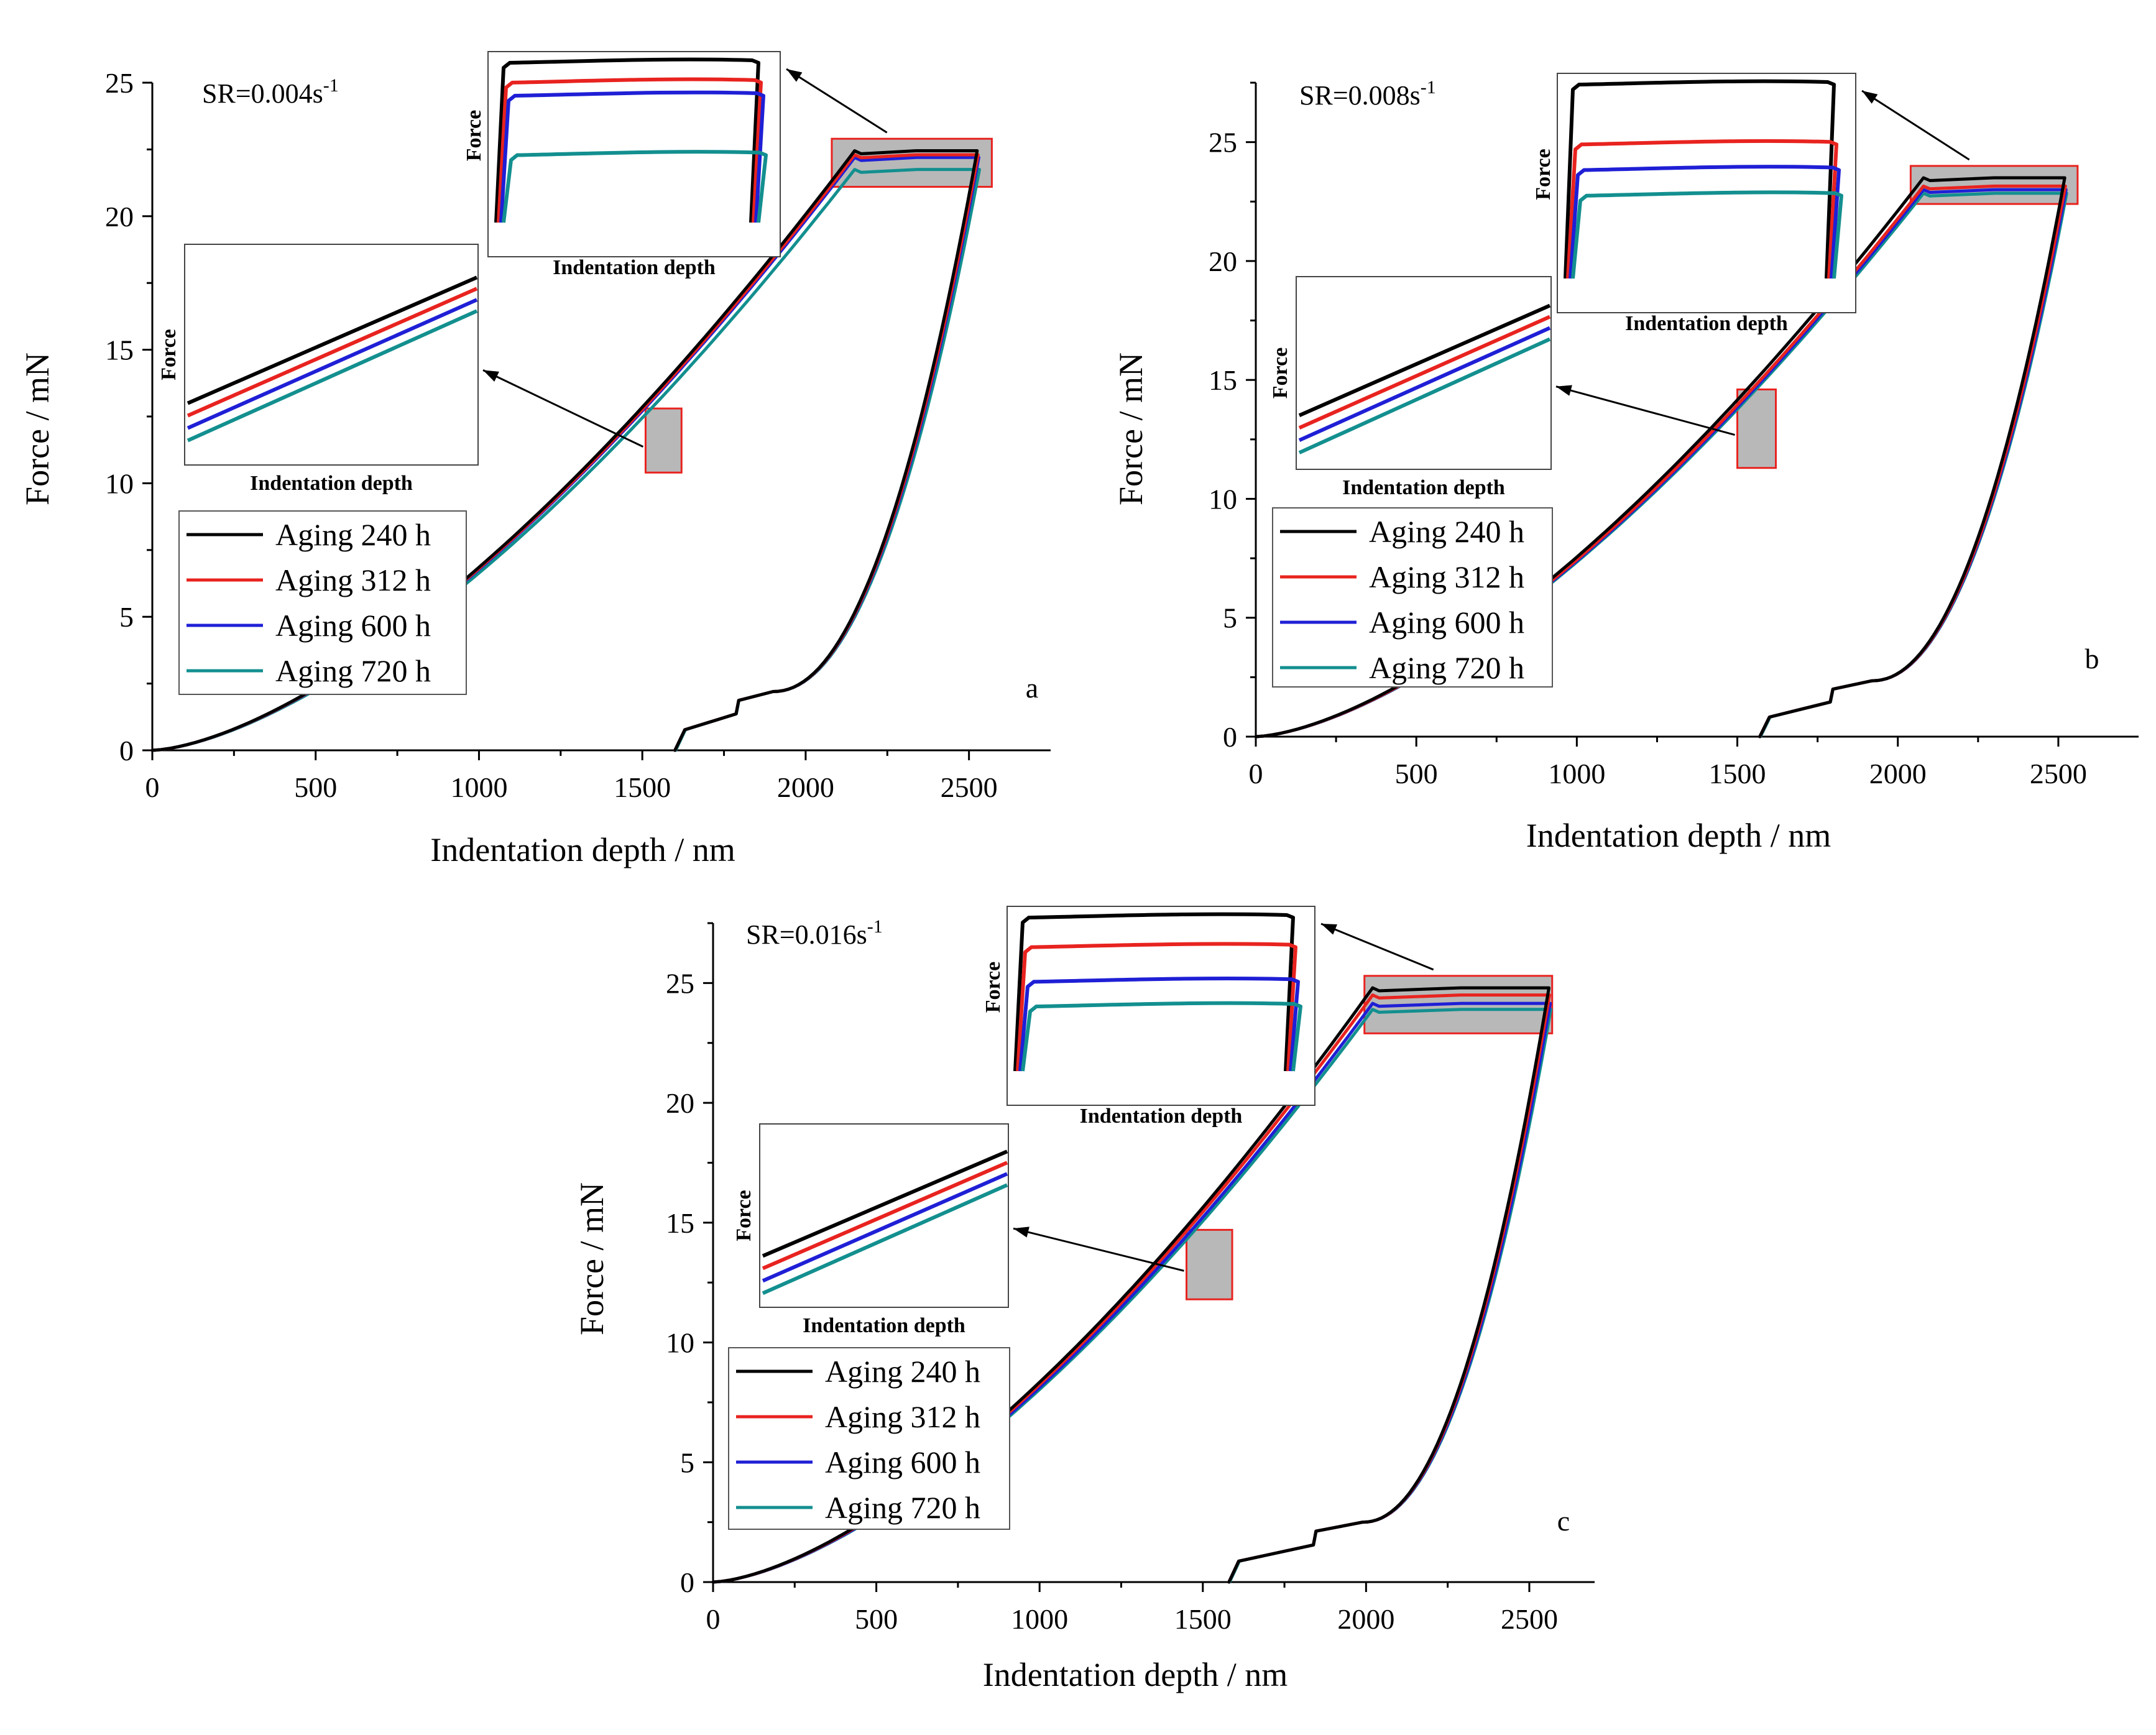  Describe the element at coordinates (2092, 658) in the screenshot. I see `panel-letter: b` at that location.